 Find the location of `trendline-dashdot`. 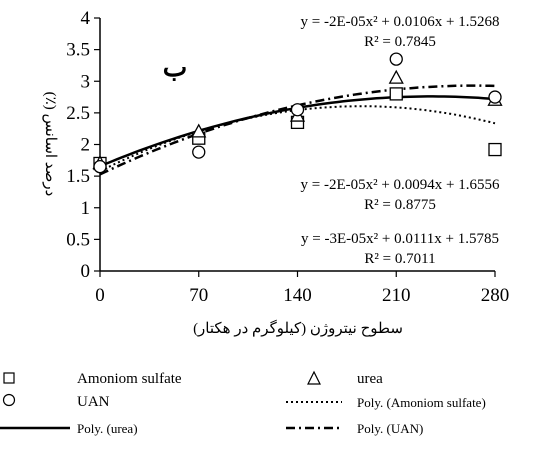

trendline-dashdot is located at coordinates (297, 130).